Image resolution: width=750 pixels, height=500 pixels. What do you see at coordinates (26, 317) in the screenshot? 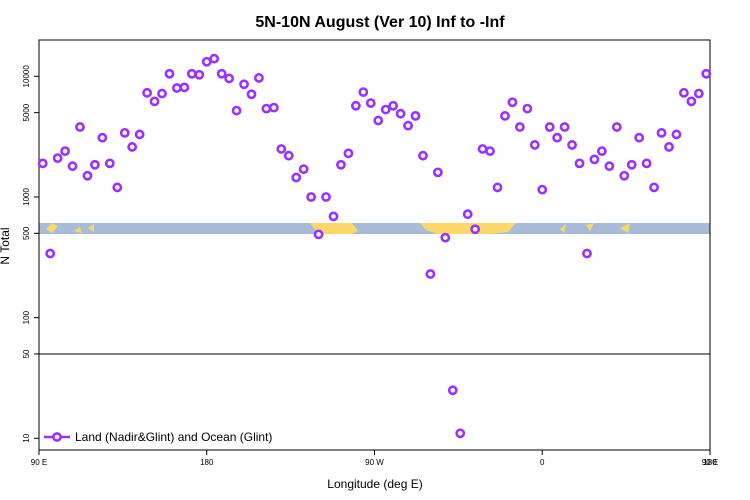
I see `y-tick-label: 100` at bounding box center [26, 317].